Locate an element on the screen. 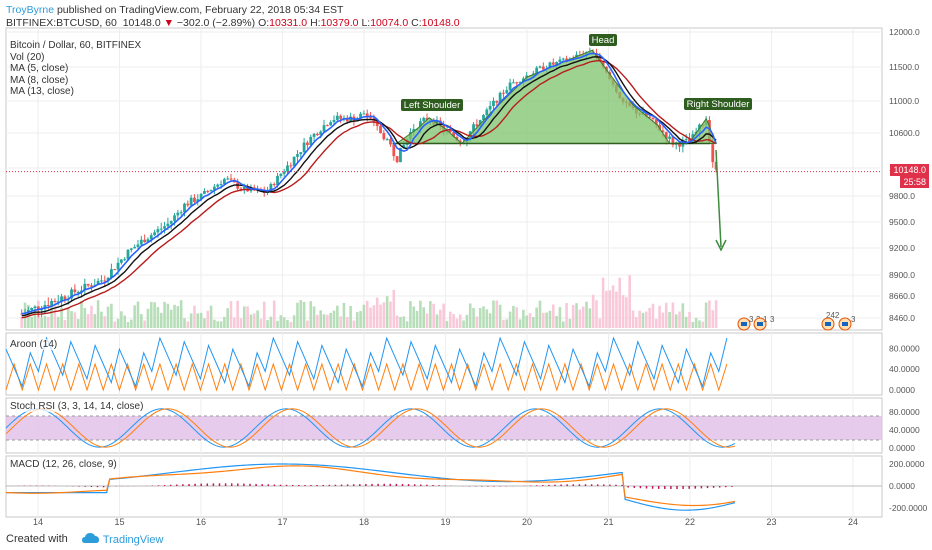 Image resolution: width=932 pixels, height=550 pixels. tradingview-brand-link: TradingView is located at coordinates (122, 539).